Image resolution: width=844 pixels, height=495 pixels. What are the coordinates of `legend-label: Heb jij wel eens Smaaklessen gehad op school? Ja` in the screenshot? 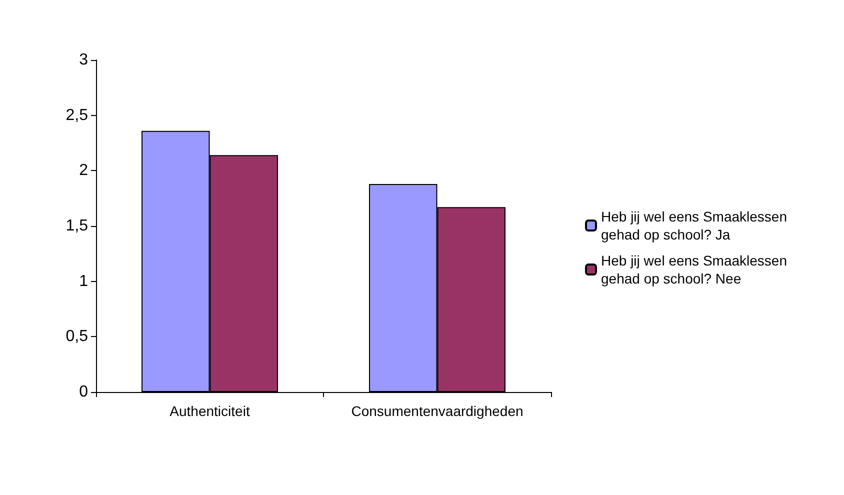 It's located at (696, 225).